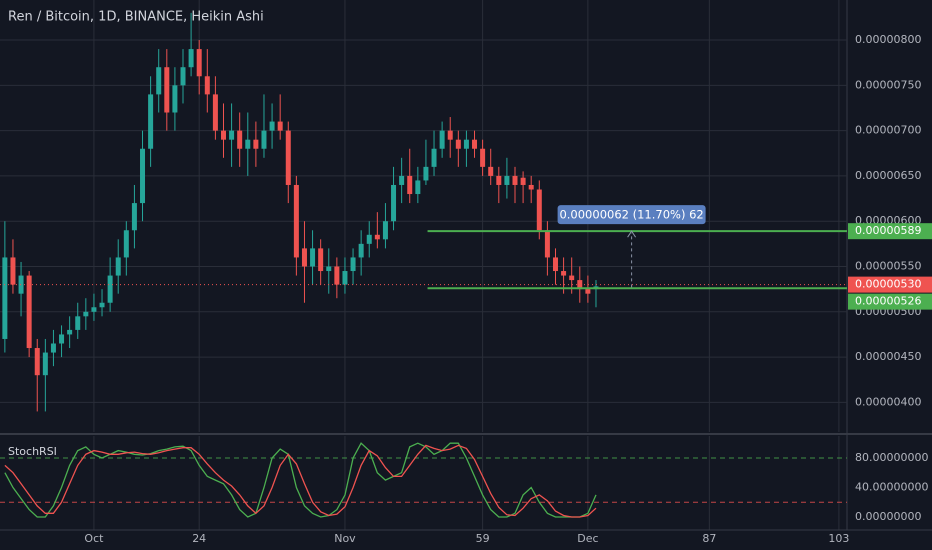  I want to click on y-tick-label: 0.00000550, so click(888, 266).